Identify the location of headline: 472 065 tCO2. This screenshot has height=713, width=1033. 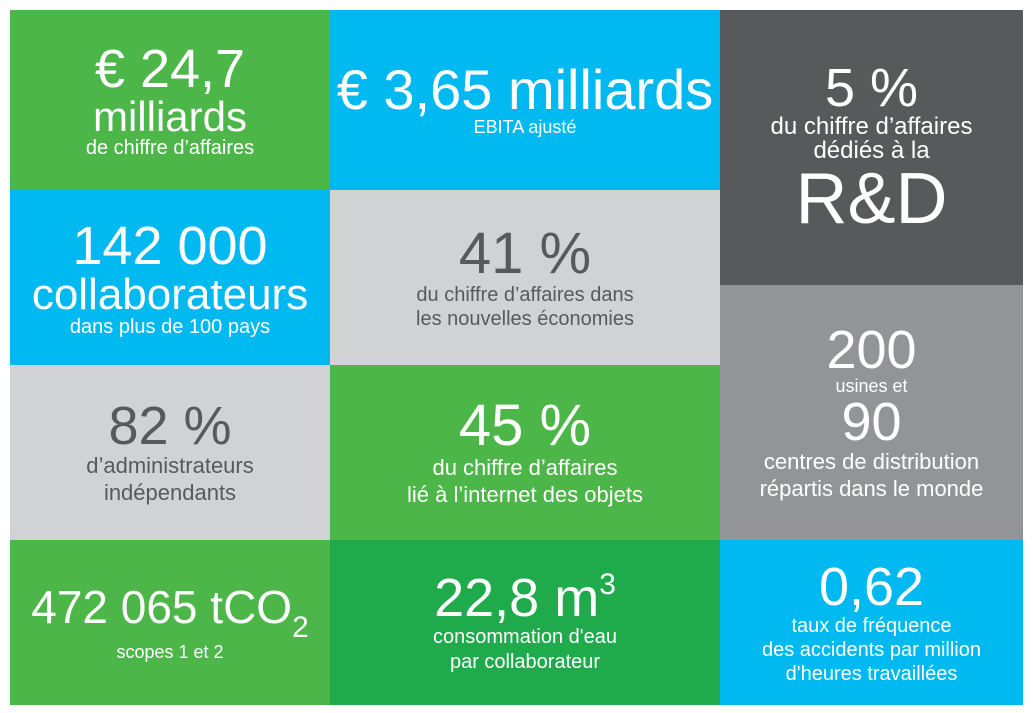
(170, 613).